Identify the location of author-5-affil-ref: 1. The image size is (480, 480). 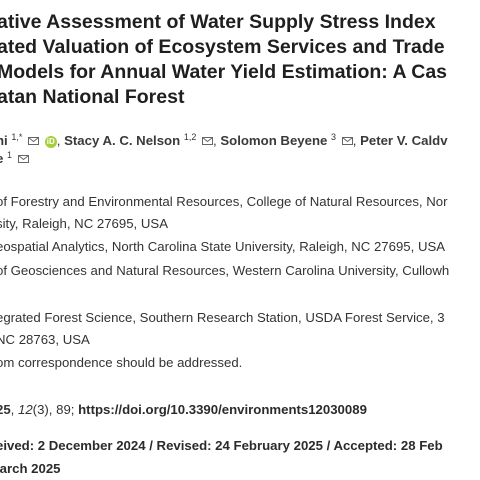
(10, 155).